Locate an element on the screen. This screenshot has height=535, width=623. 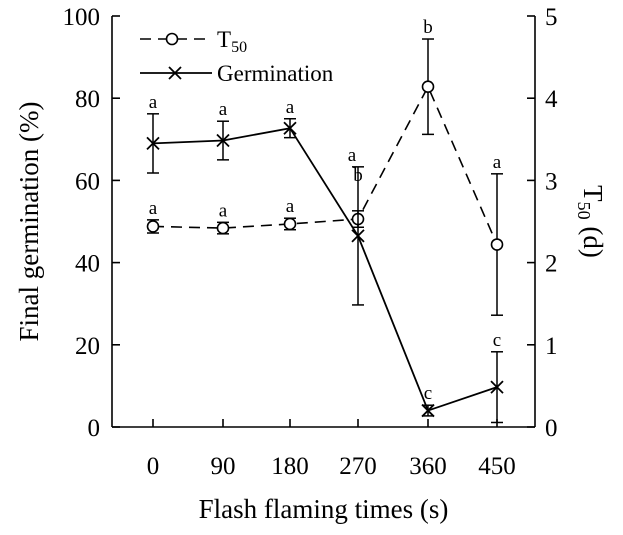
x-tick-label: 270 is located at coordinates (358, 466).